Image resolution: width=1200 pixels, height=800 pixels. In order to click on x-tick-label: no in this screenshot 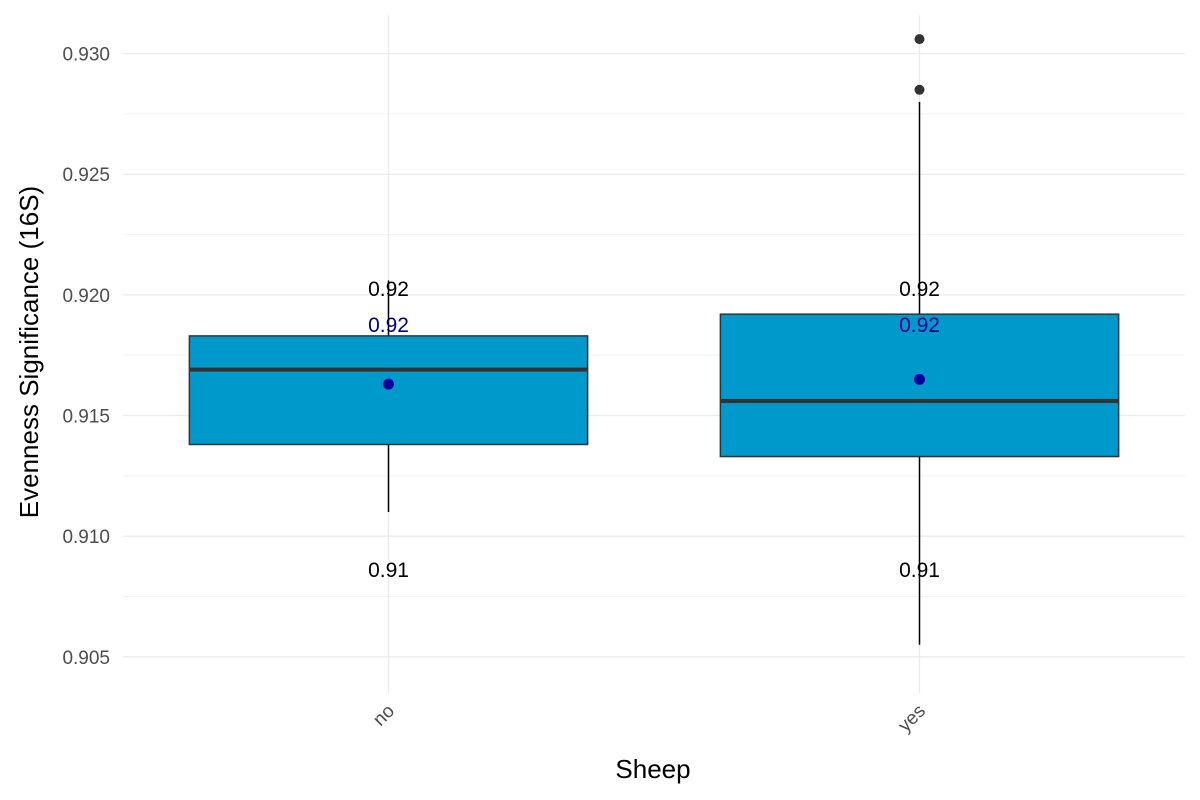, I will do `click(384, 716)`.